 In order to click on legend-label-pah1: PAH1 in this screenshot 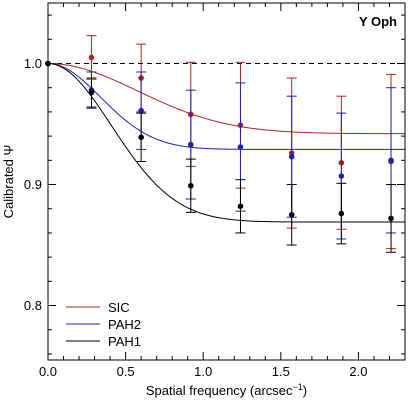, I will do `click(124, 341)`.